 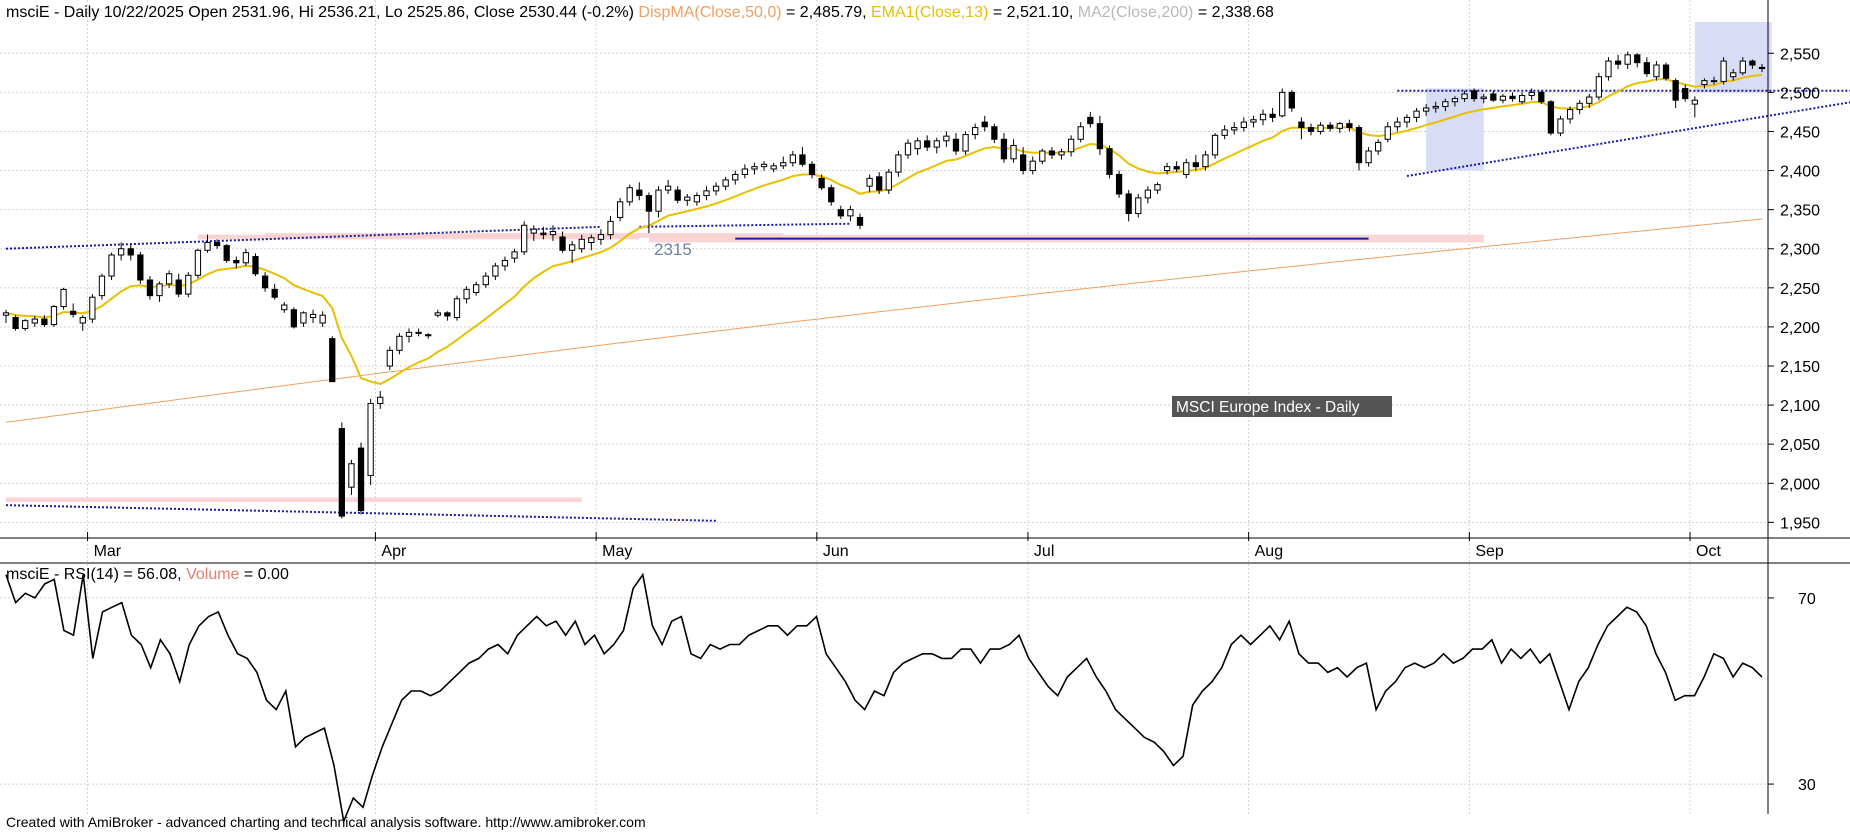 What do you see at coordinates (294, 500) in the screenshot?
I see `highlight-zone` at bounding box center [294, 500].